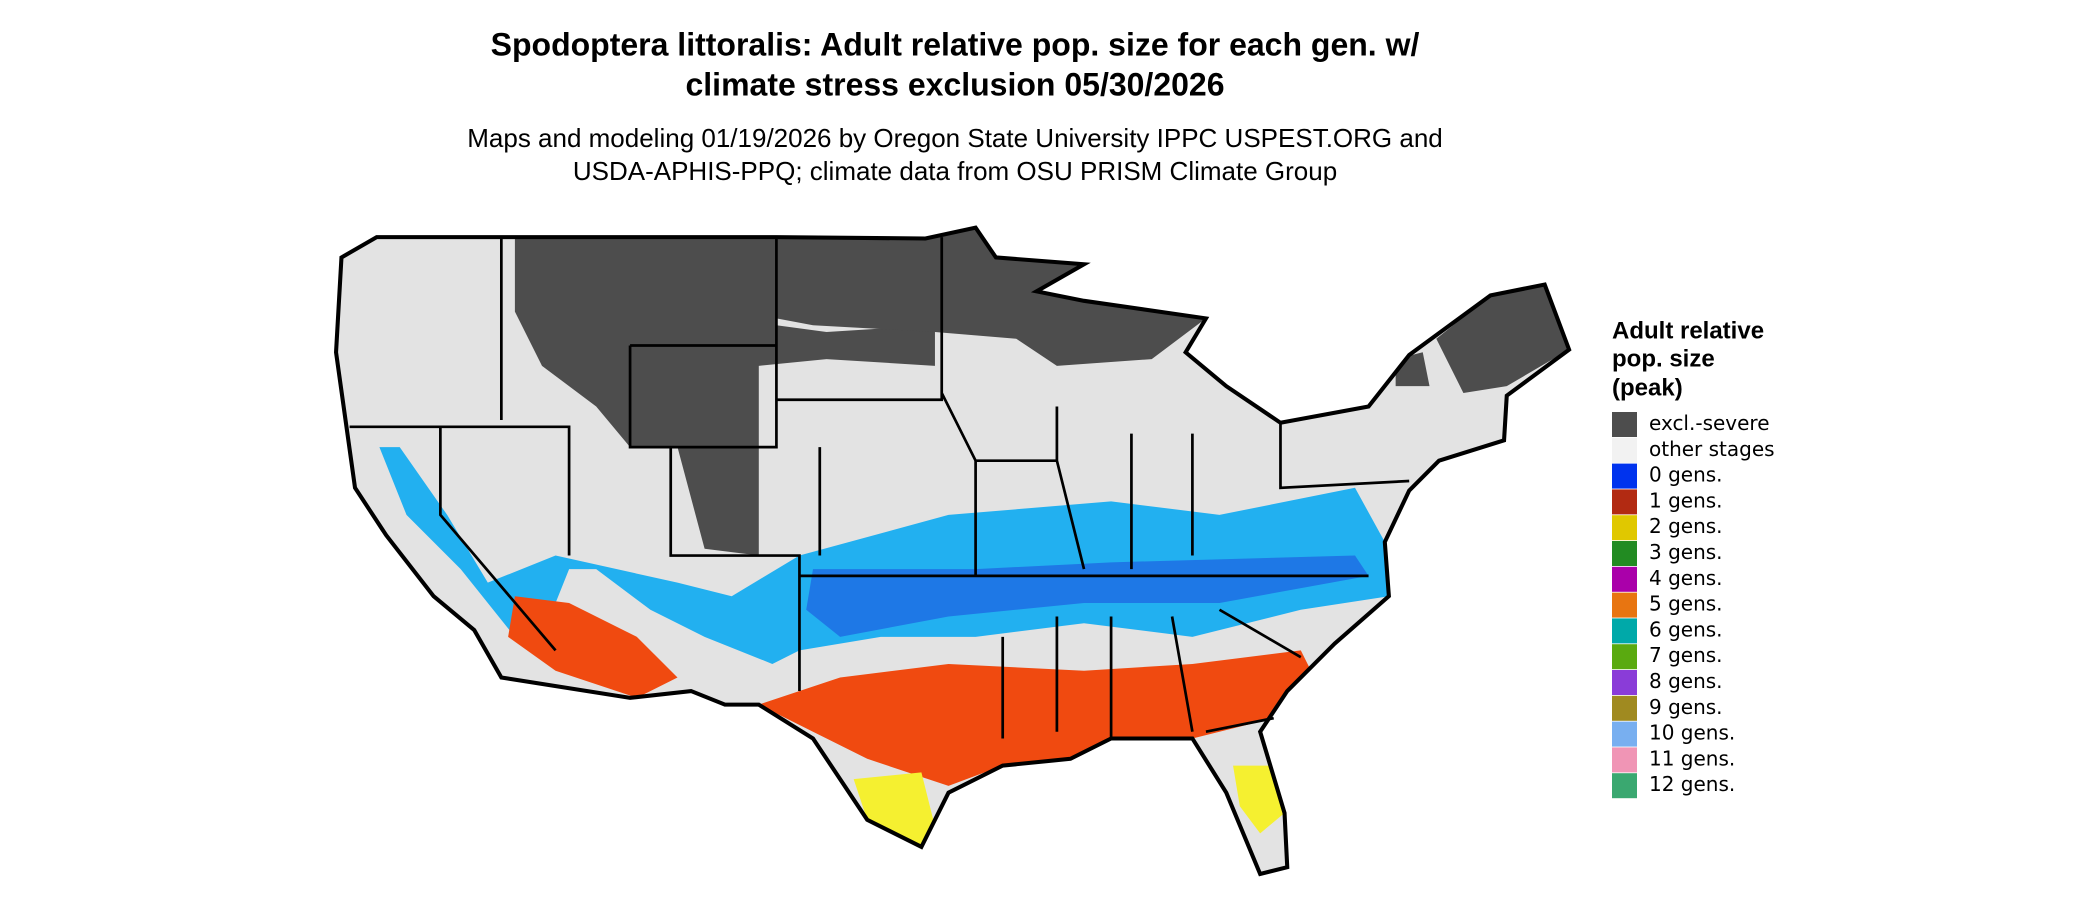 This screenshot has width=2100, height=897. I want to click on legend-label: 10 gens., so click(1692, 733).